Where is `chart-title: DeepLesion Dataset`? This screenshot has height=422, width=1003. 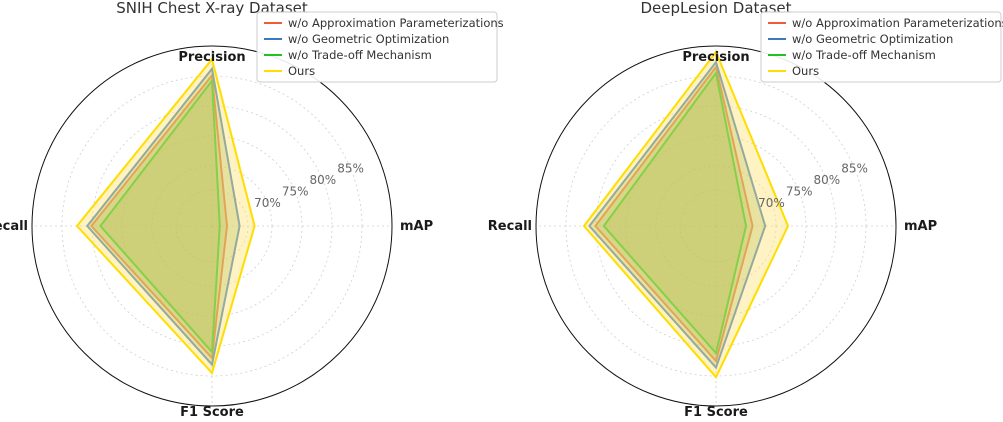 chart-title: DeepLesion Dataset is located at coordinates (715, 8).